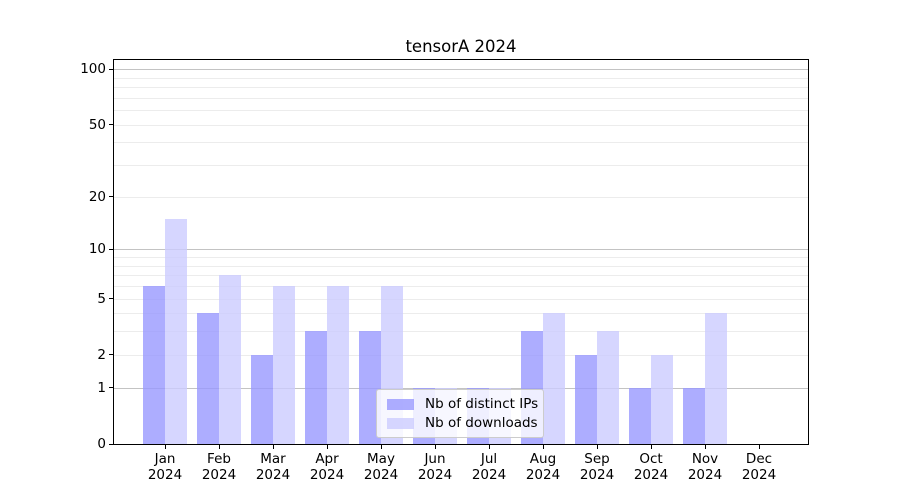  Describe the element at coordinates (651, 467) in the screenshot. I see `x-tick-label-oct: Oct 2024` at that location.